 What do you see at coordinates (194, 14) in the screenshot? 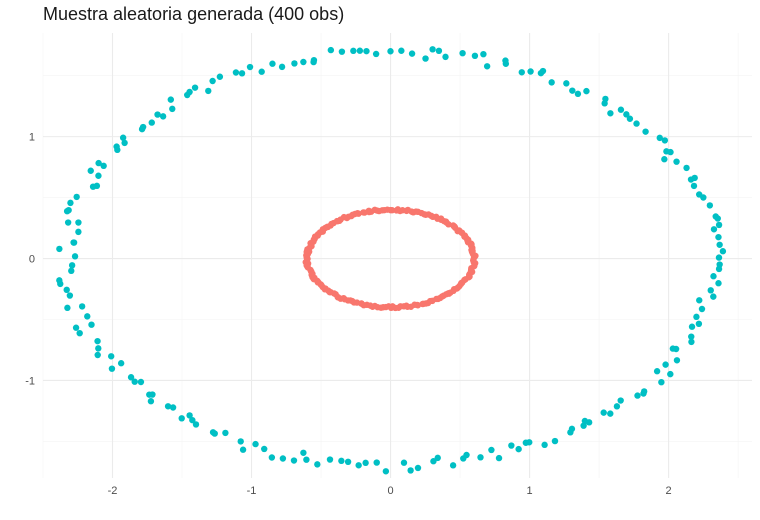
I see `chart-title: Muestra aleatoria generada (400 obs)` at bounding box center [194, 14].